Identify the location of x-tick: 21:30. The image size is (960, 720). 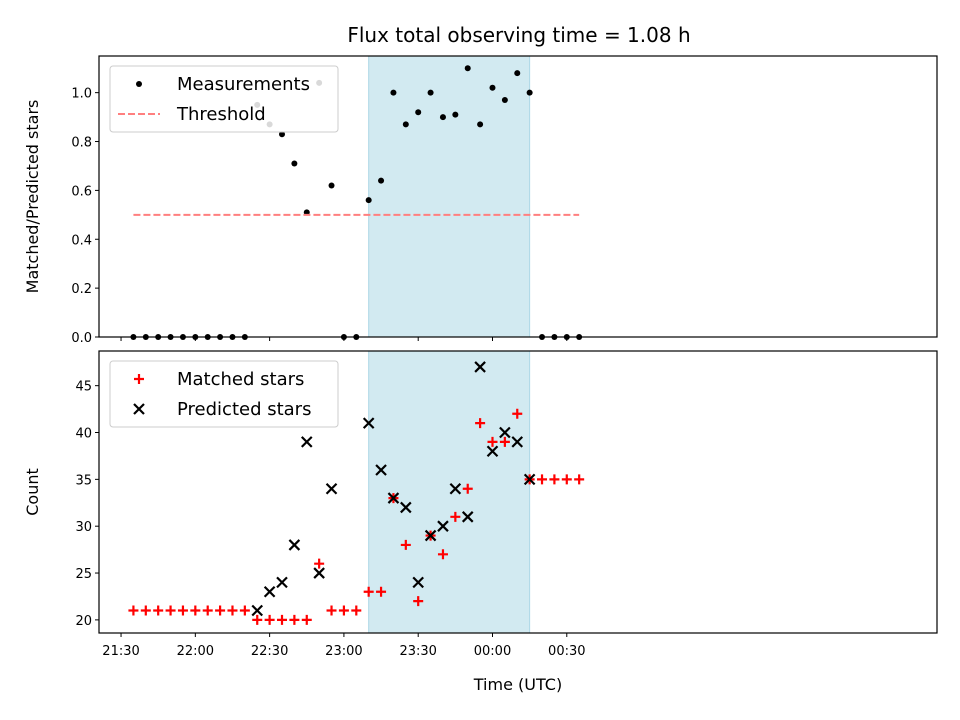
(121, 646).